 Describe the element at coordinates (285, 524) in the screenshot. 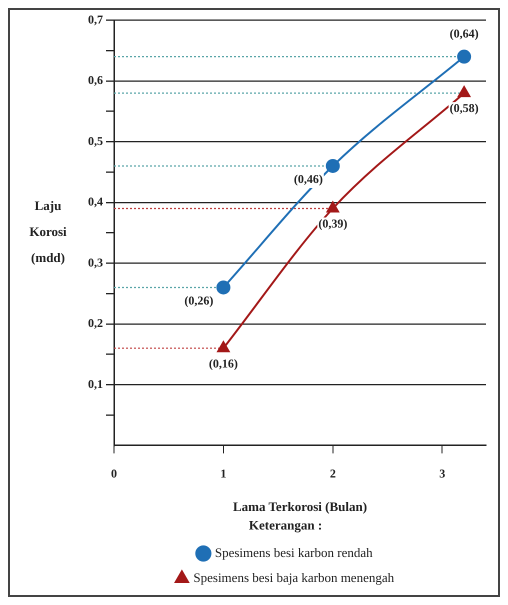

I see `legend-title: Keterangan :` at that location.